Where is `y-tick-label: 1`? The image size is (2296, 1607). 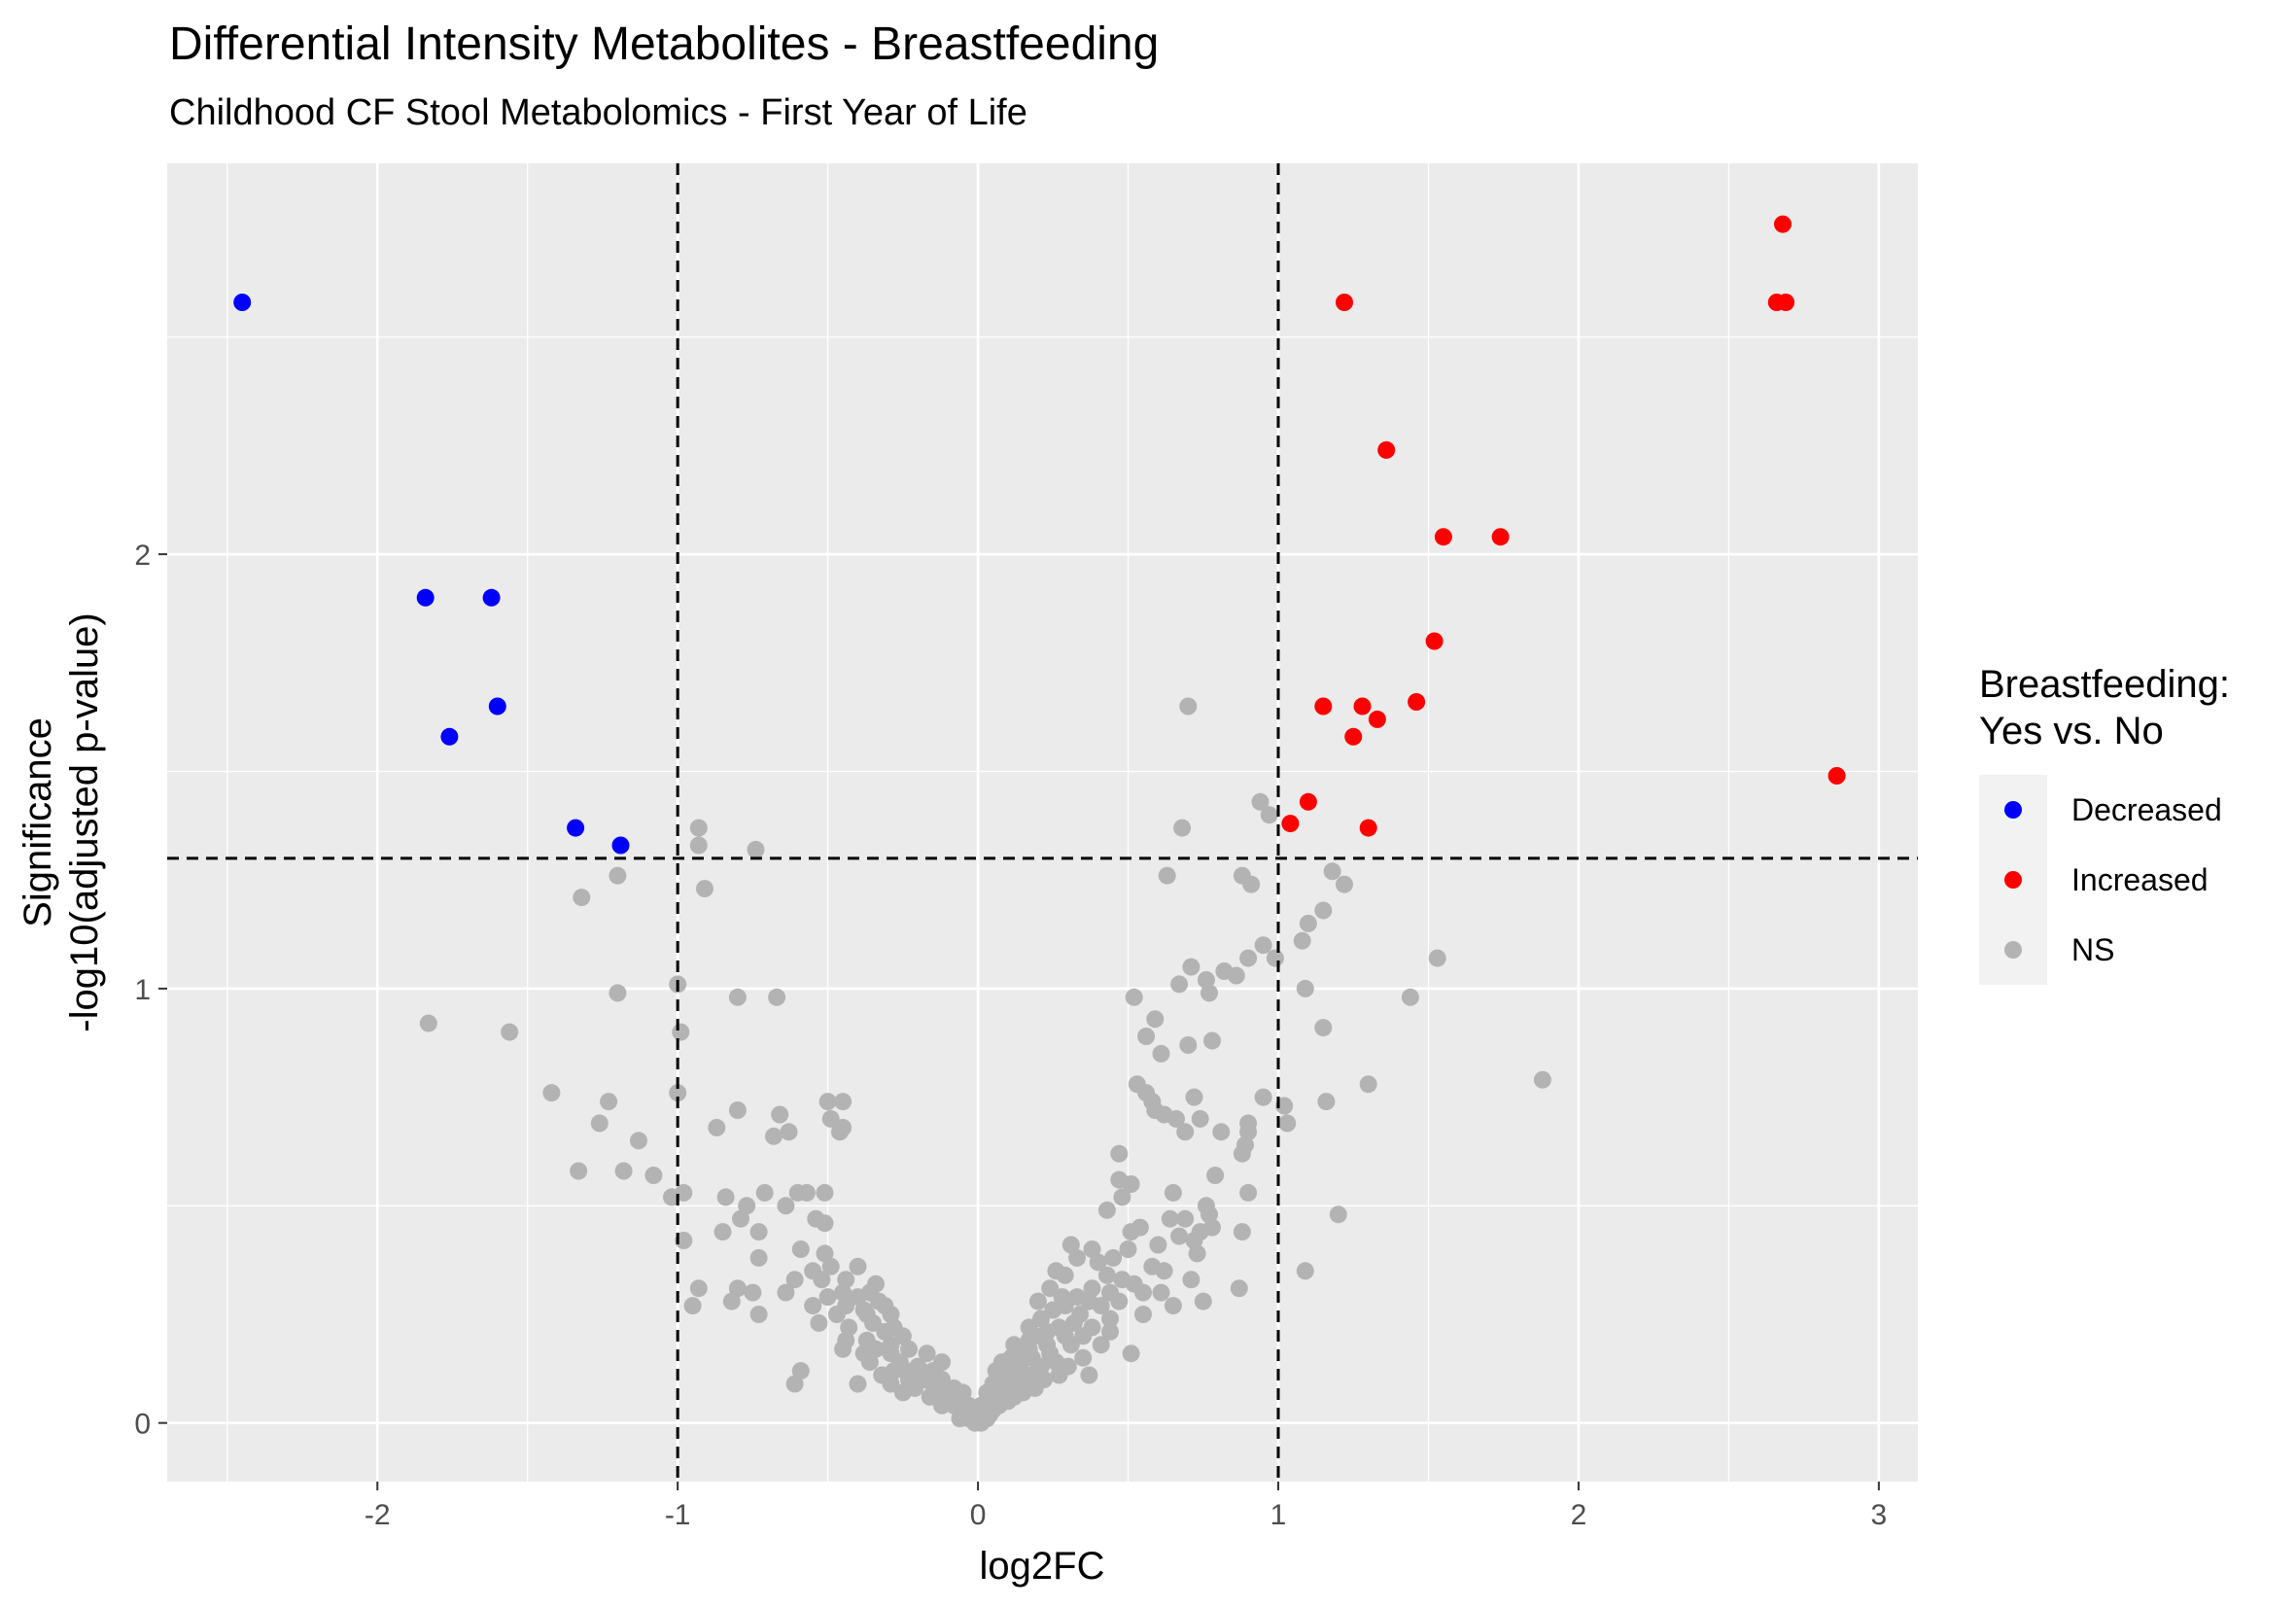 y-tick-label: 1 is located at coordinates (142, 990).